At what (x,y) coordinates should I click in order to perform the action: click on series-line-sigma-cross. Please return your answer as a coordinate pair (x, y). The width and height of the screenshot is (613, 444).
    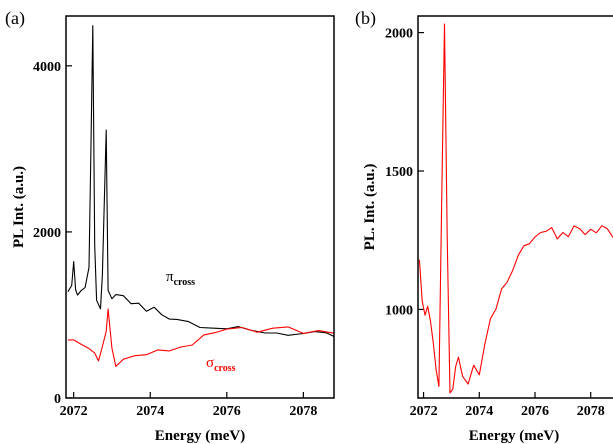
    Looking at the image, I should click on (201, 337).